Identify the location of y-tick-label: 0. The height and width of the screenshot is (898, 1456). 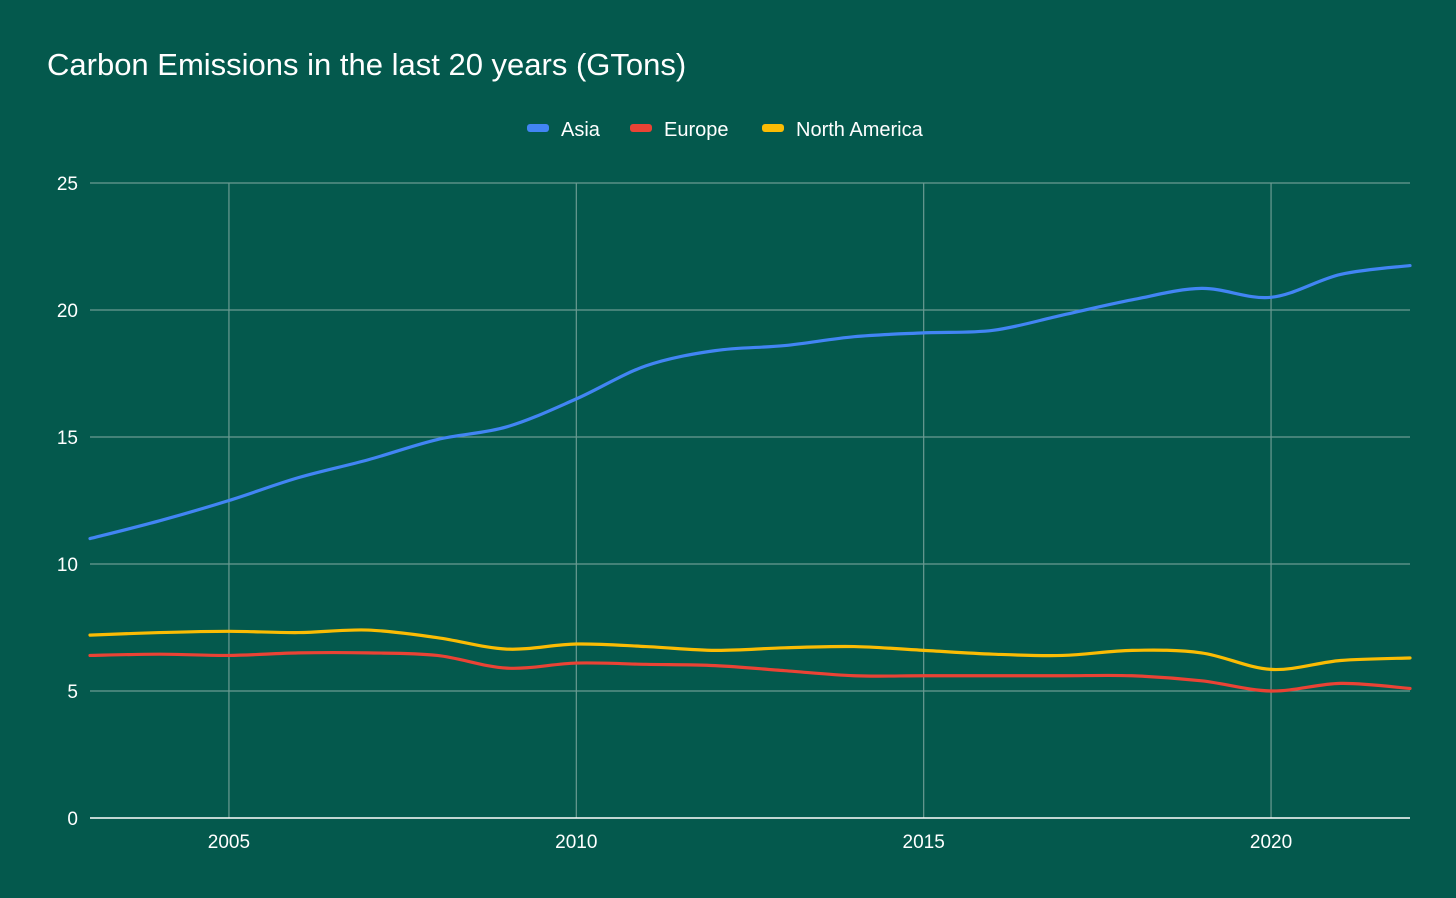
(72, 819).